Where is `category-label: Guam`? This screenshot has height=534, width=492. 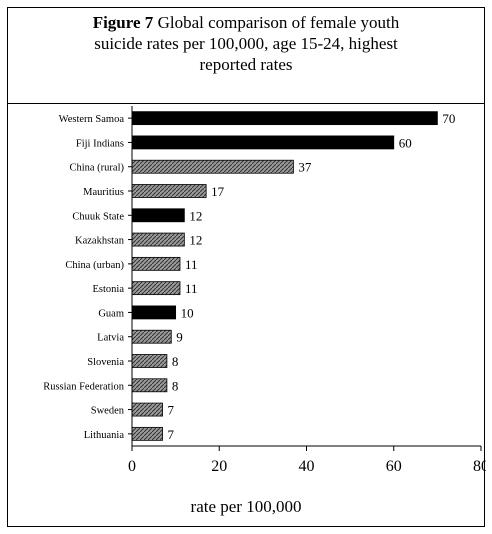
category-label: Guam is located at coordinates (111, 313).